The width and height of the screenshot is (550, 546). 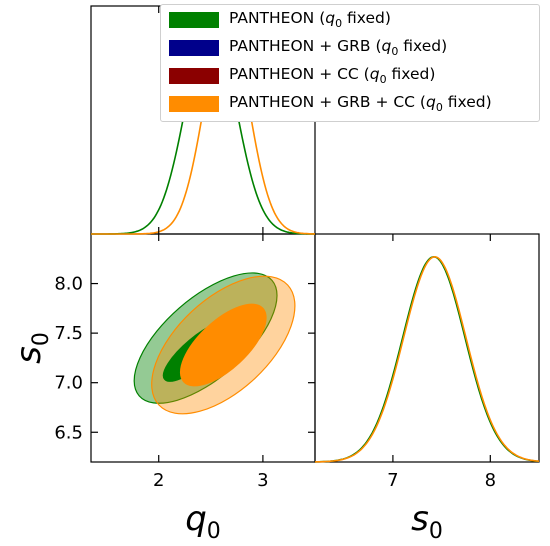 I want to click on legend-item: PANTHEON + CC (q0 fixed), so click(x=302, y=76).